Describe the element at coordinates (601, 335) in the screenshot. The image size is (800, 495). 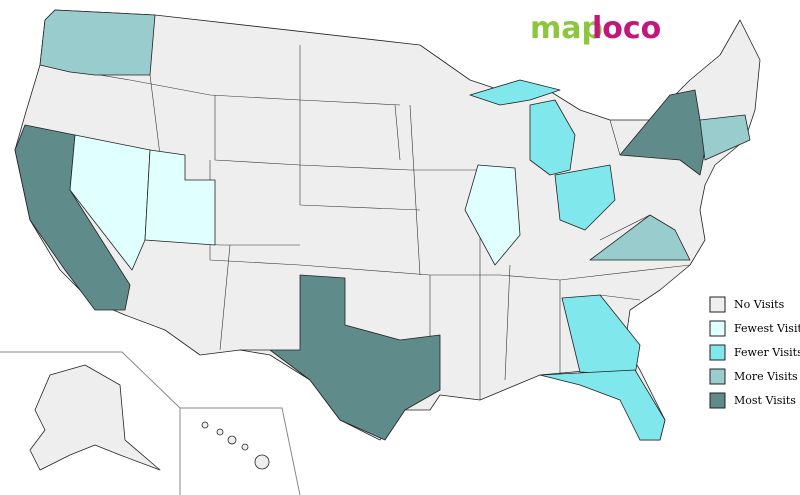
I see `state-georgia` at that location.